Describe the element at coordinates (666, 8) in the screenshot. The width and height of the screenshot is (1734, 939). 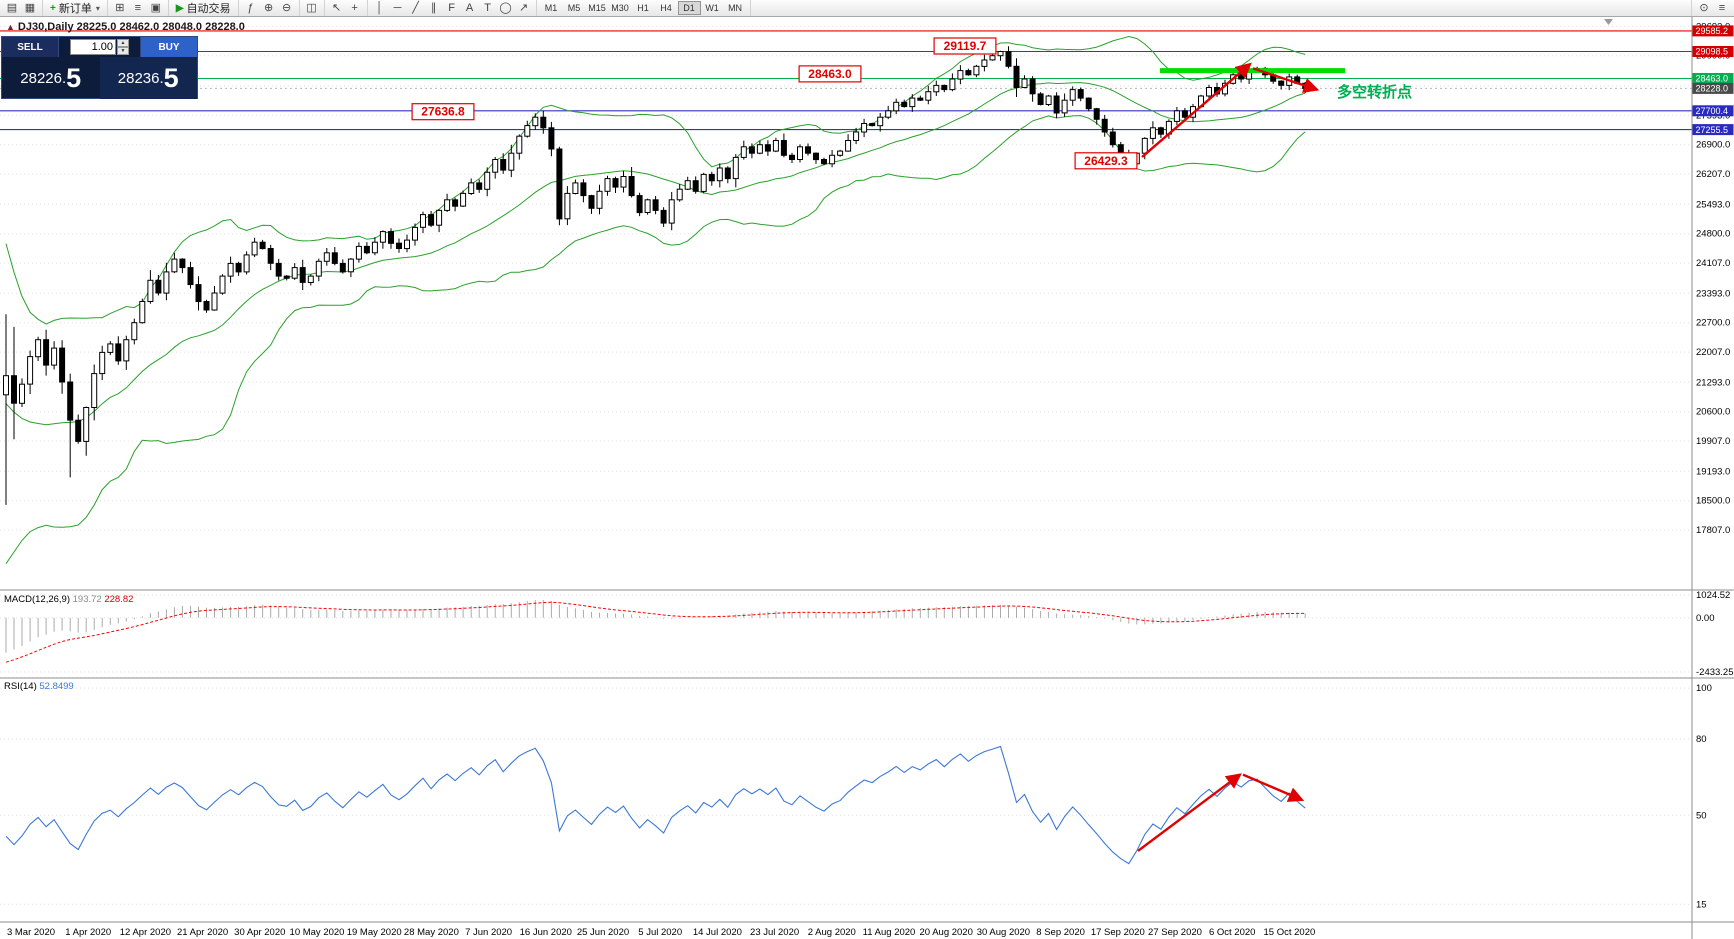
I see `timeframe-H4-button: H4` at that location.